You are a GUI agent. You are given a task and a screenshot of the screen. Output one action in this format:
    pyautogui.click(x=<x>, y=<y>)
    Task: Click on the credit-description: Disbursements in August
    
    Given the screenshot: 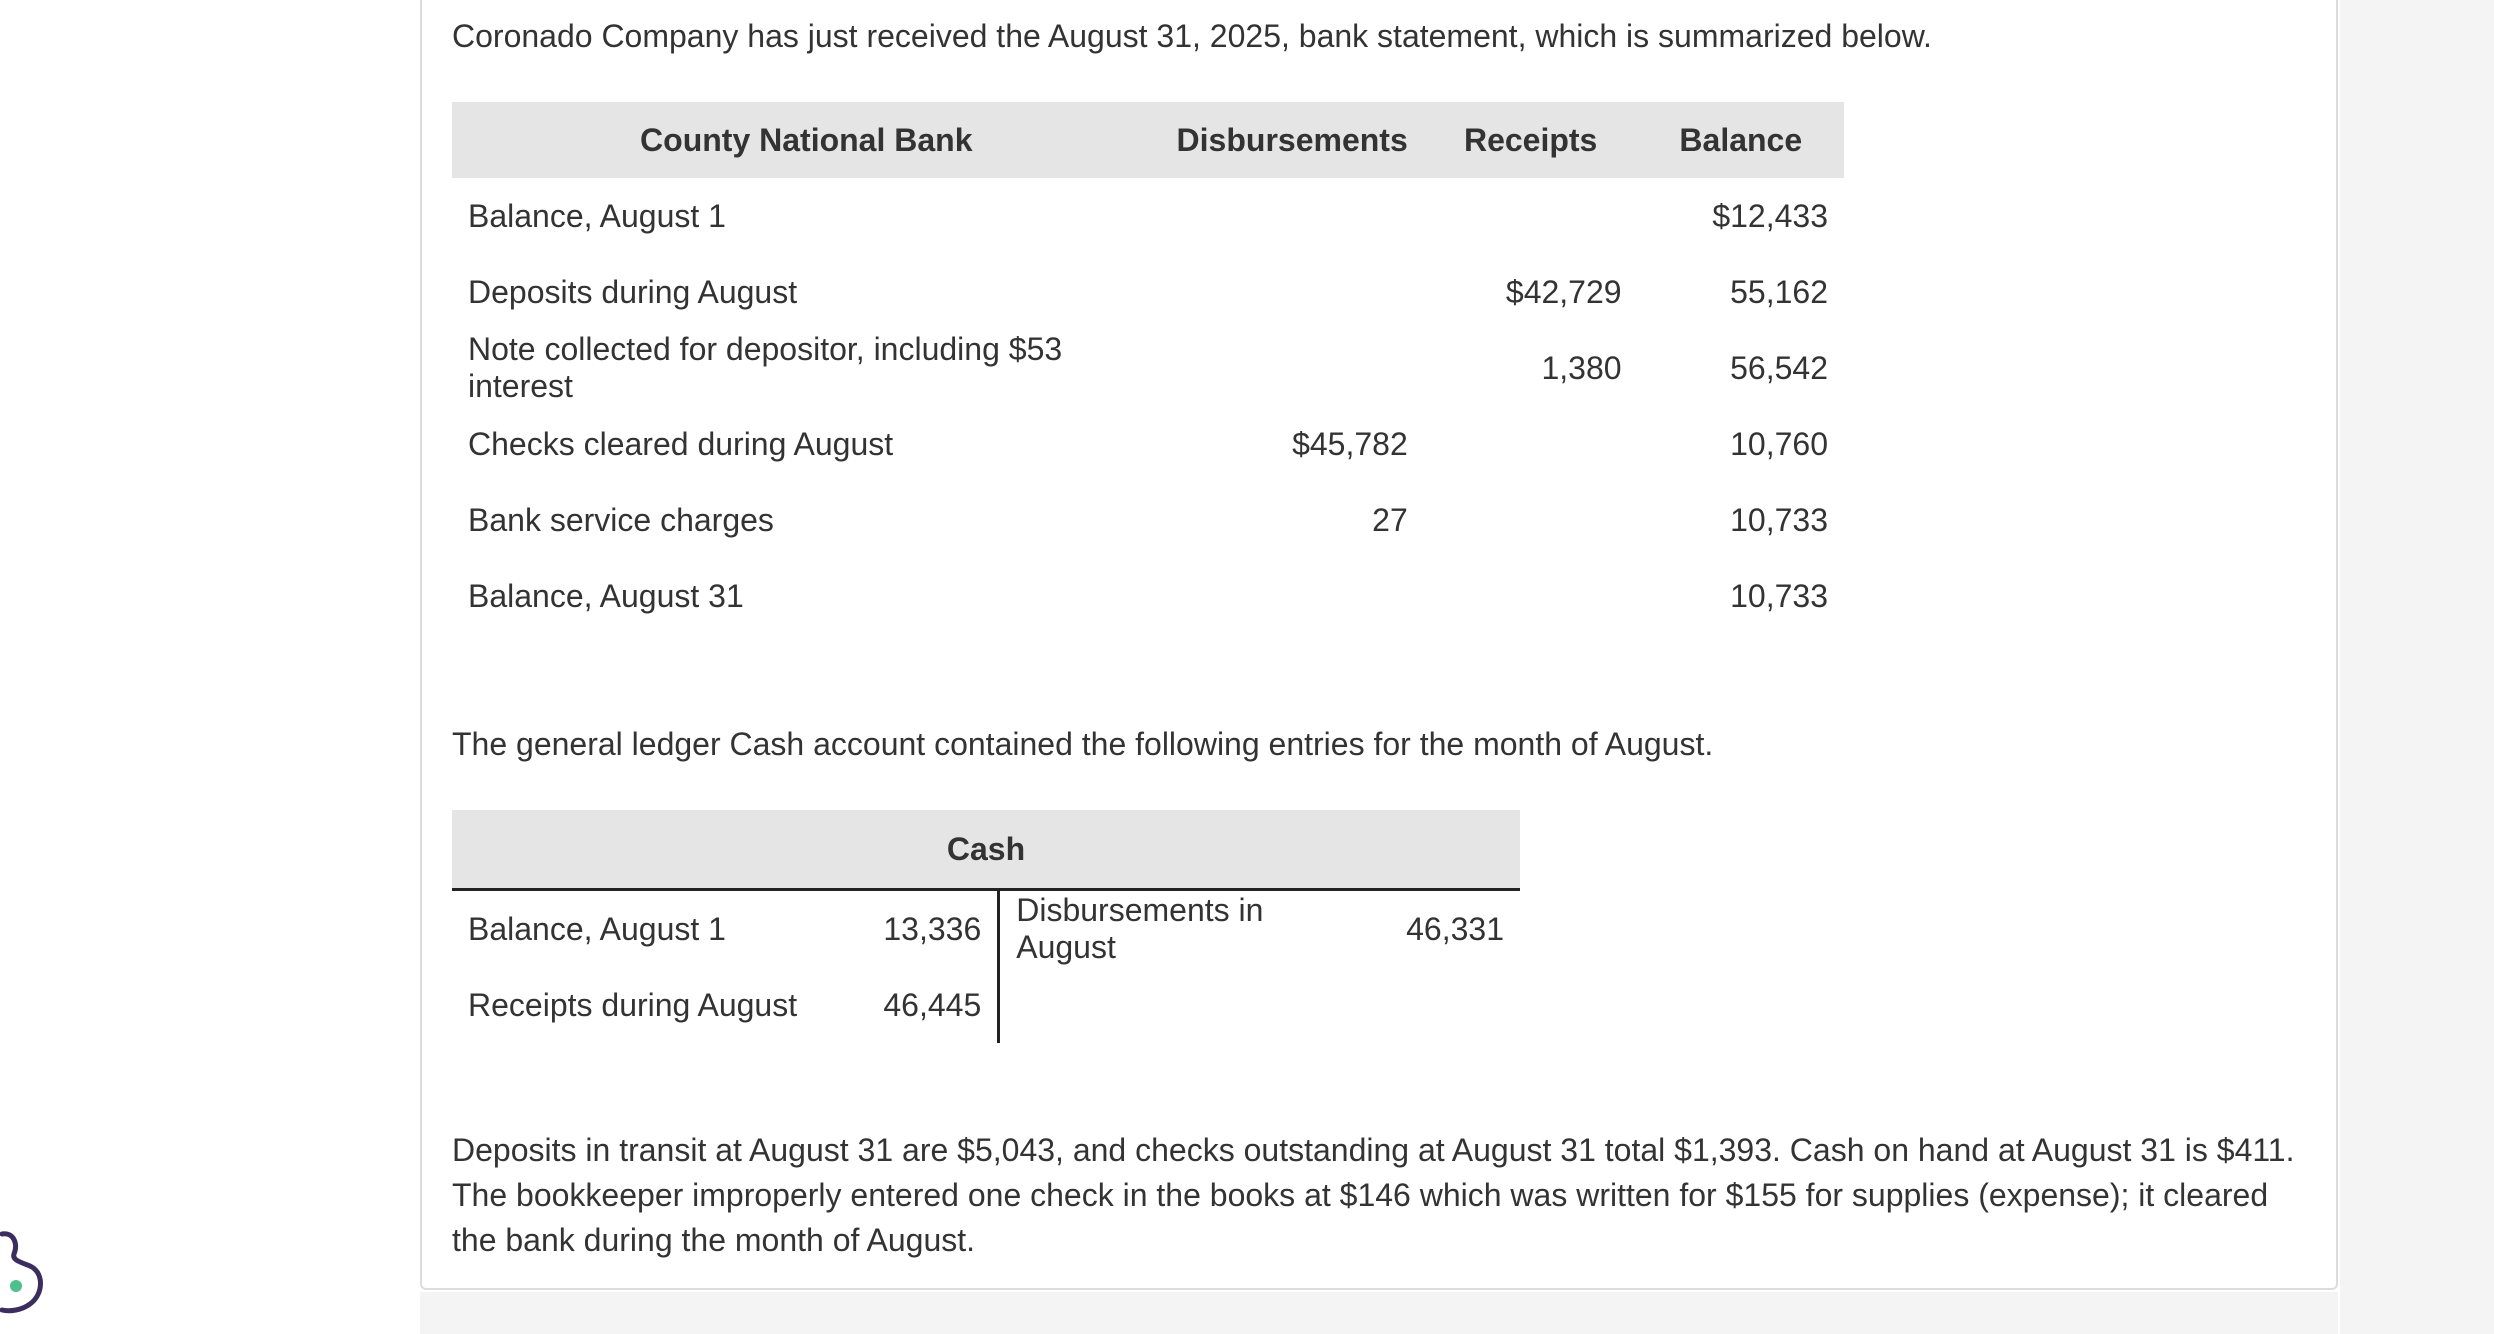 What is the action you would take?
    pyautogui.click(x=1140, y=928)
    